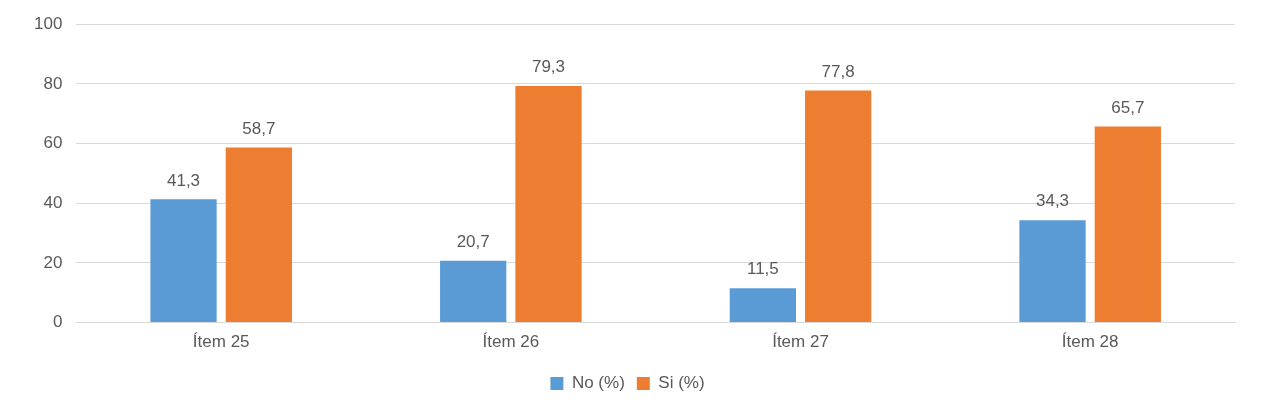 The width and height of the screenshot is (1269, 410). Describe the element at coordinates (762, 269) in the screenshot. I see `data-label: 11,5` at that location.